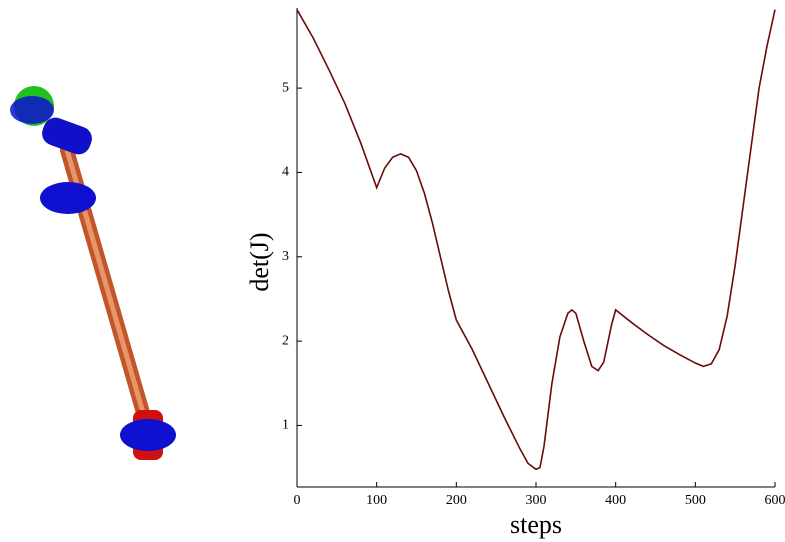 The width and height of the screenshot is (785, 542). I want to click on y-tick-label: 3, so click(285, 256).